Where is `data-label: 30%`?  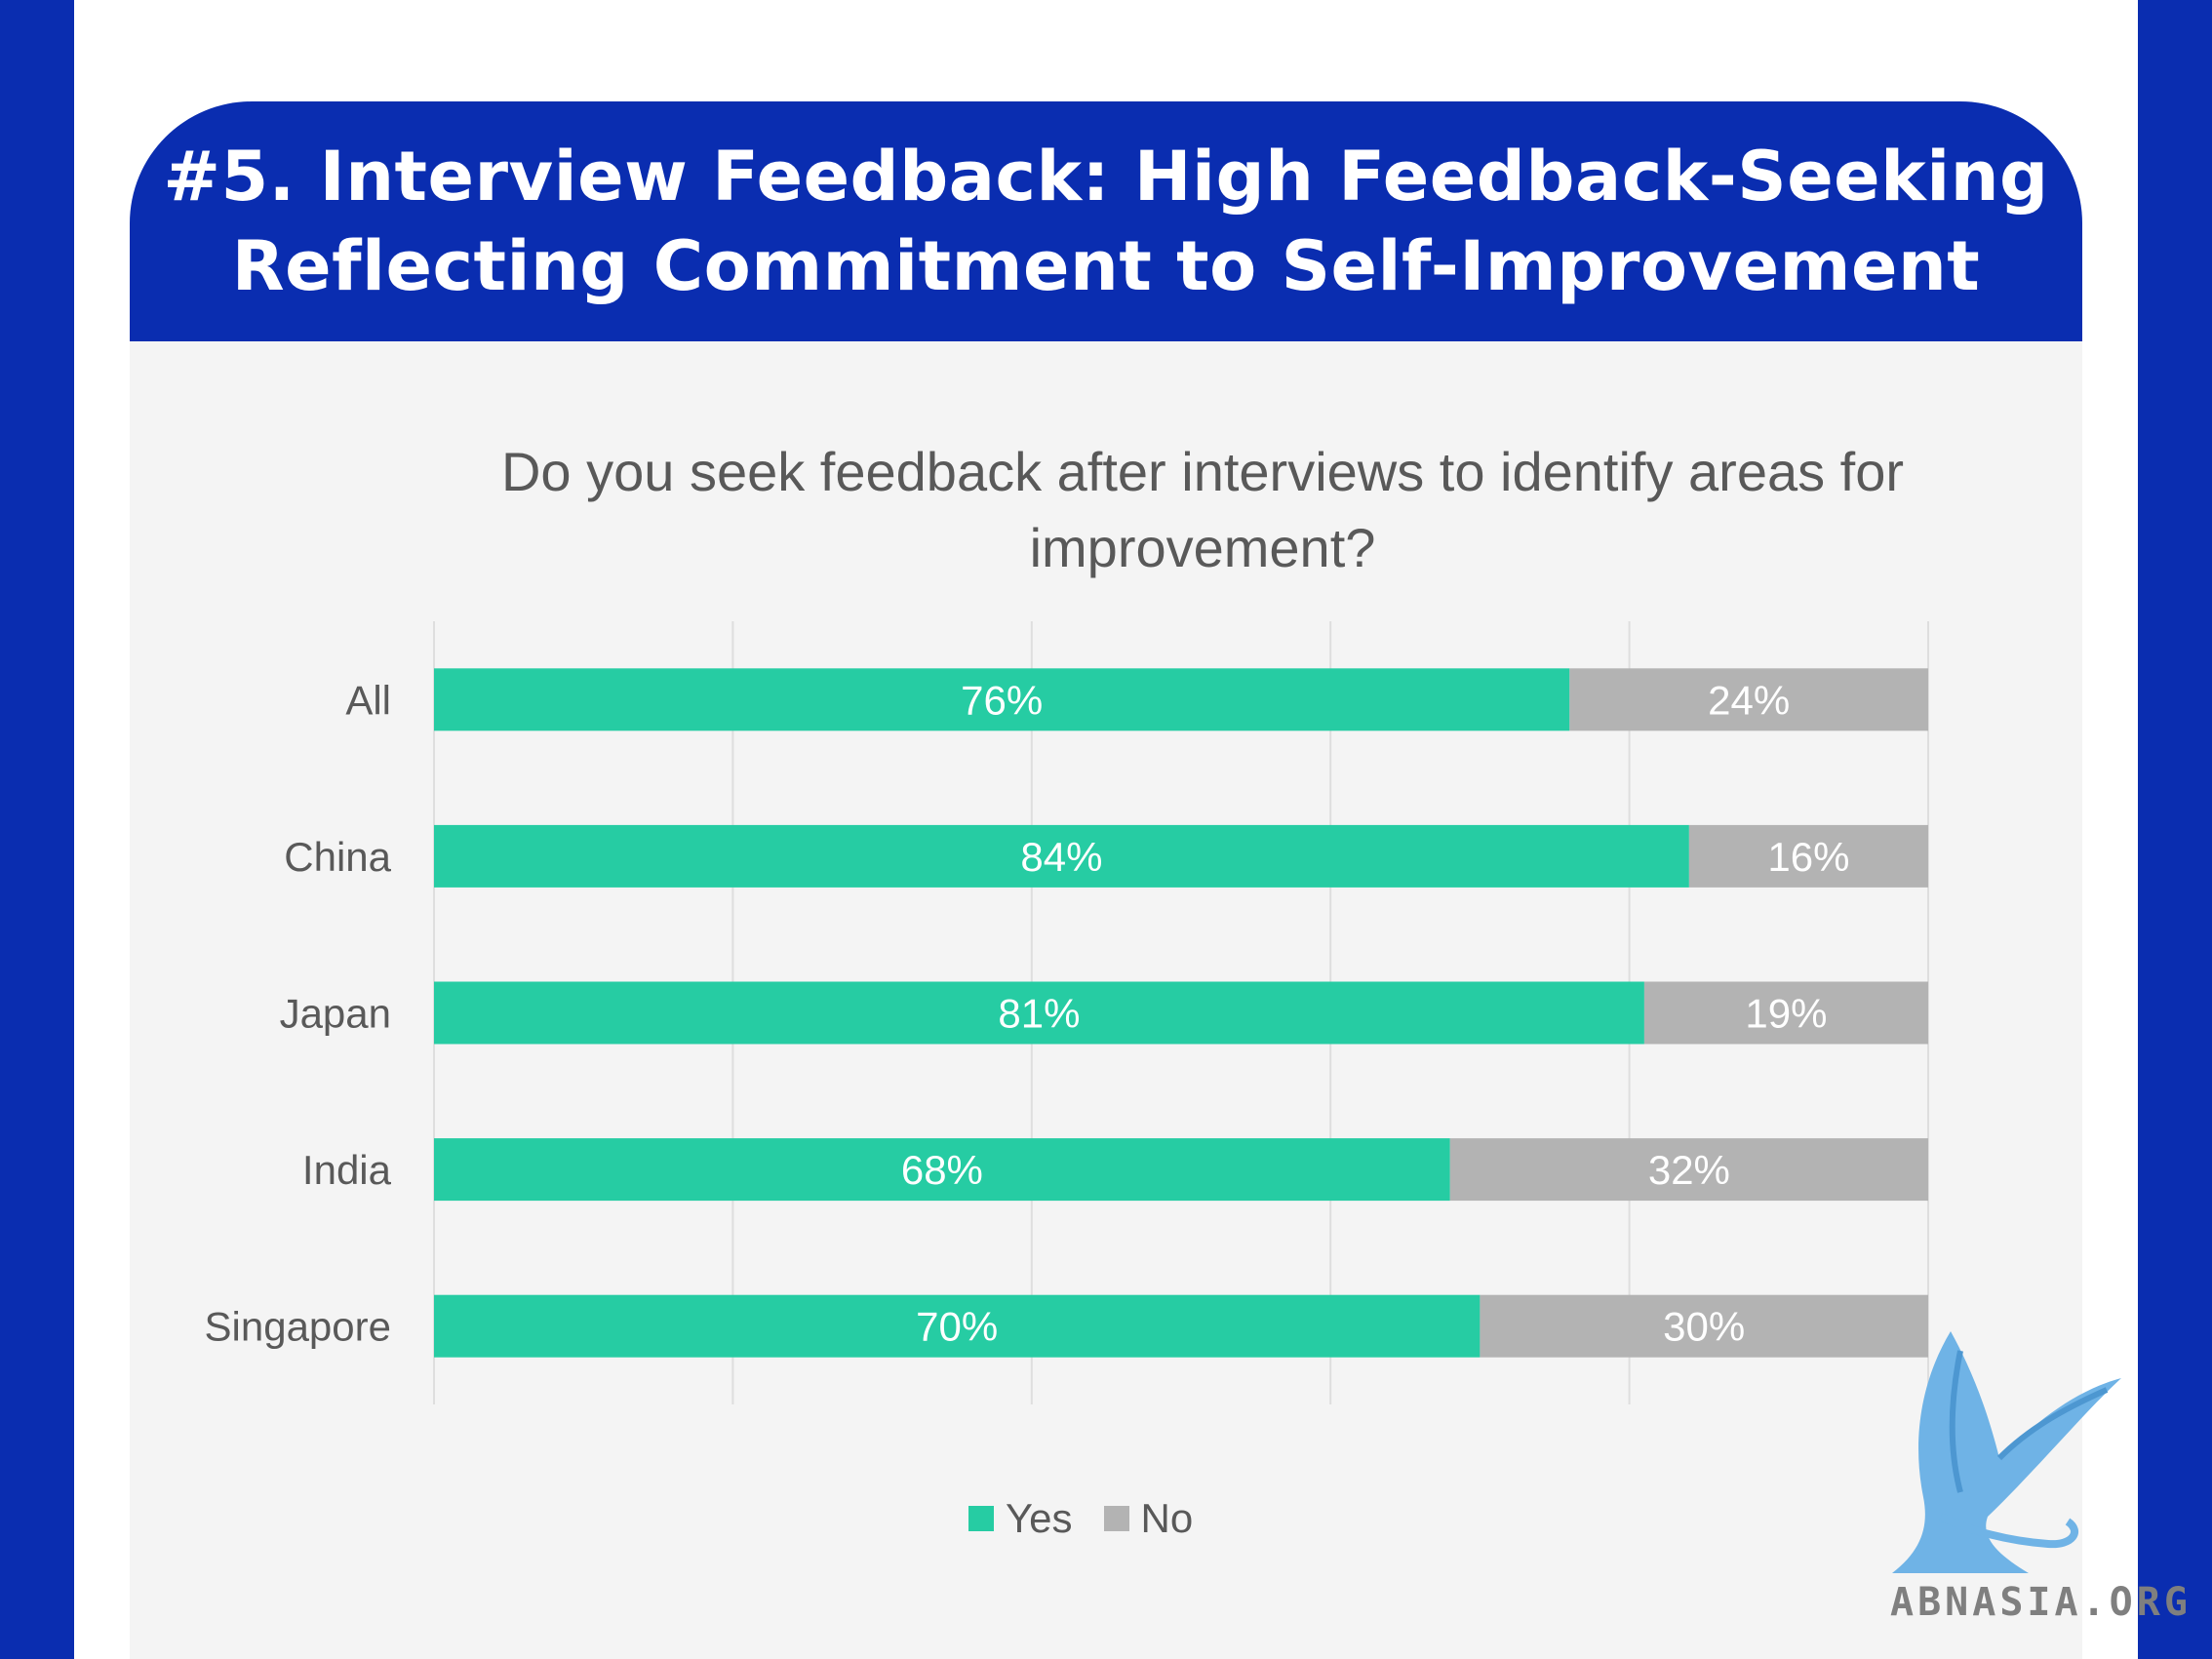 data-label: 30% is located at coordinates (1704, 1327).